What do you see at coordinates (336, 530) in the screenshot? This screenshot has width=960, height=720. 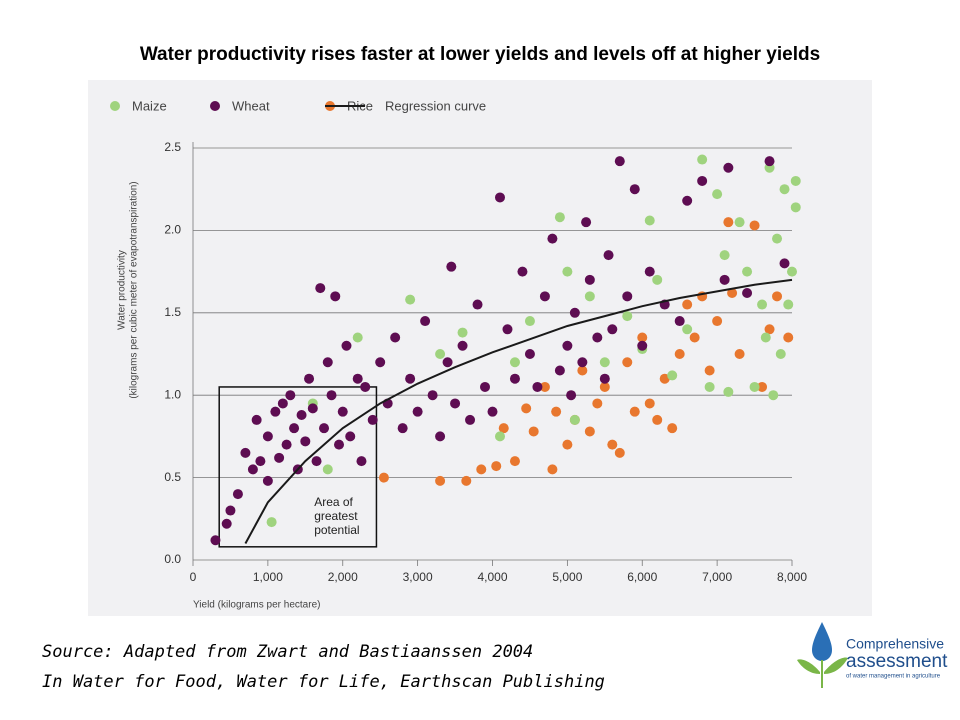 I see `box-label: potential` at bounding box center [336, 530].